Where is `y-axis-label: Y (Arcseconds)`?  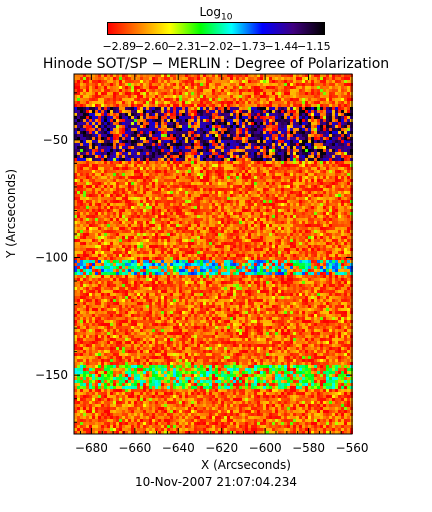
y-axis-label: Y (Arcseconds) is located at coordinates (11, 213).